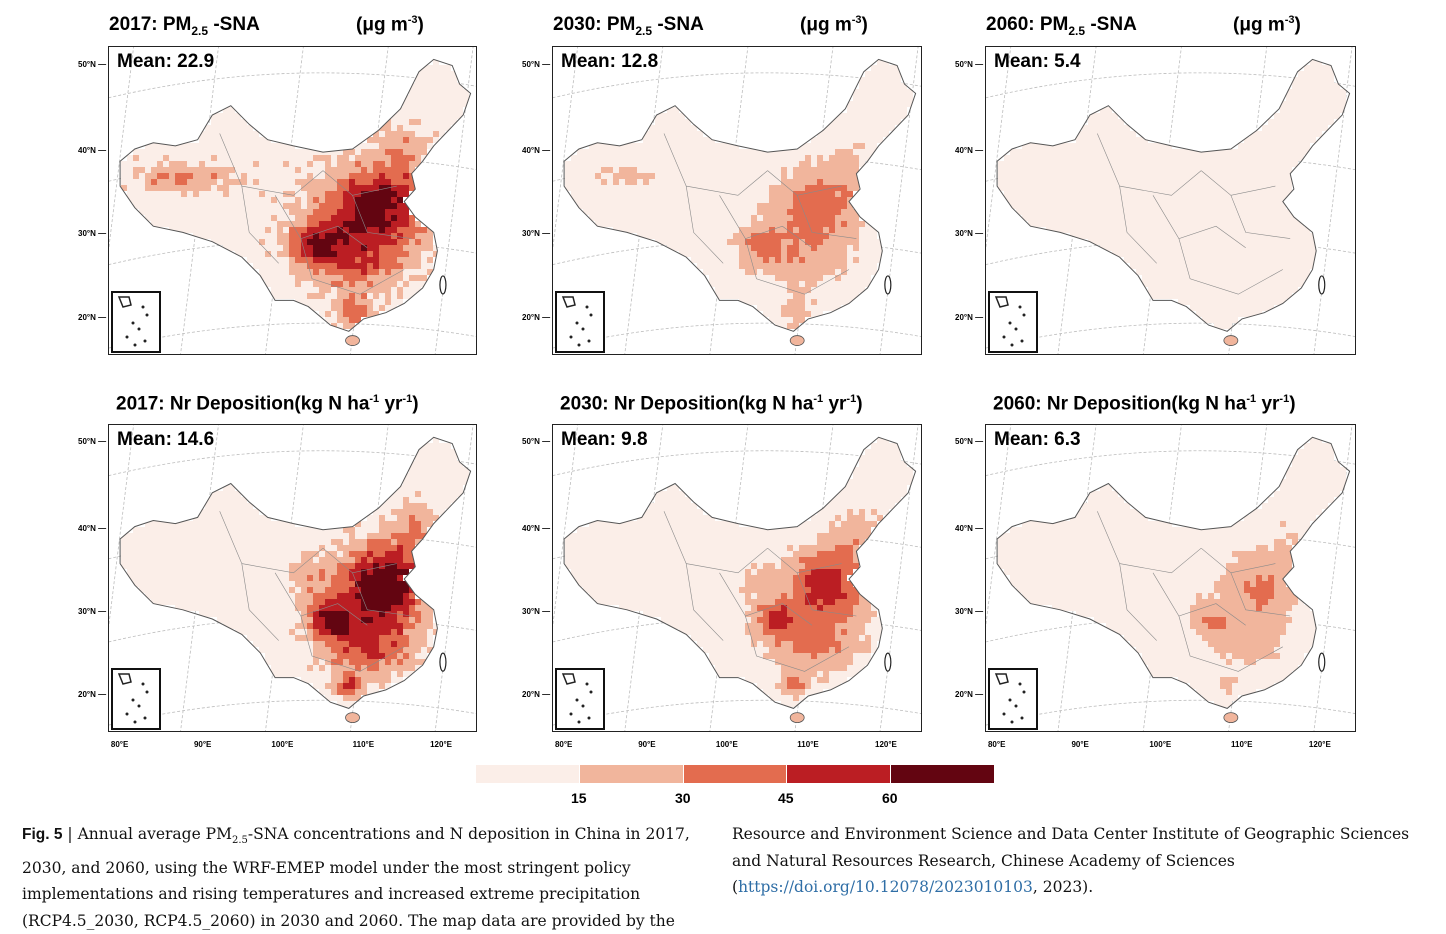 The image size is (1446, 934). Describe the element at coordinates (885, 887) in the screenshot. I see `doi-link: https://doi.org/10.12078/2023010103` at that location.